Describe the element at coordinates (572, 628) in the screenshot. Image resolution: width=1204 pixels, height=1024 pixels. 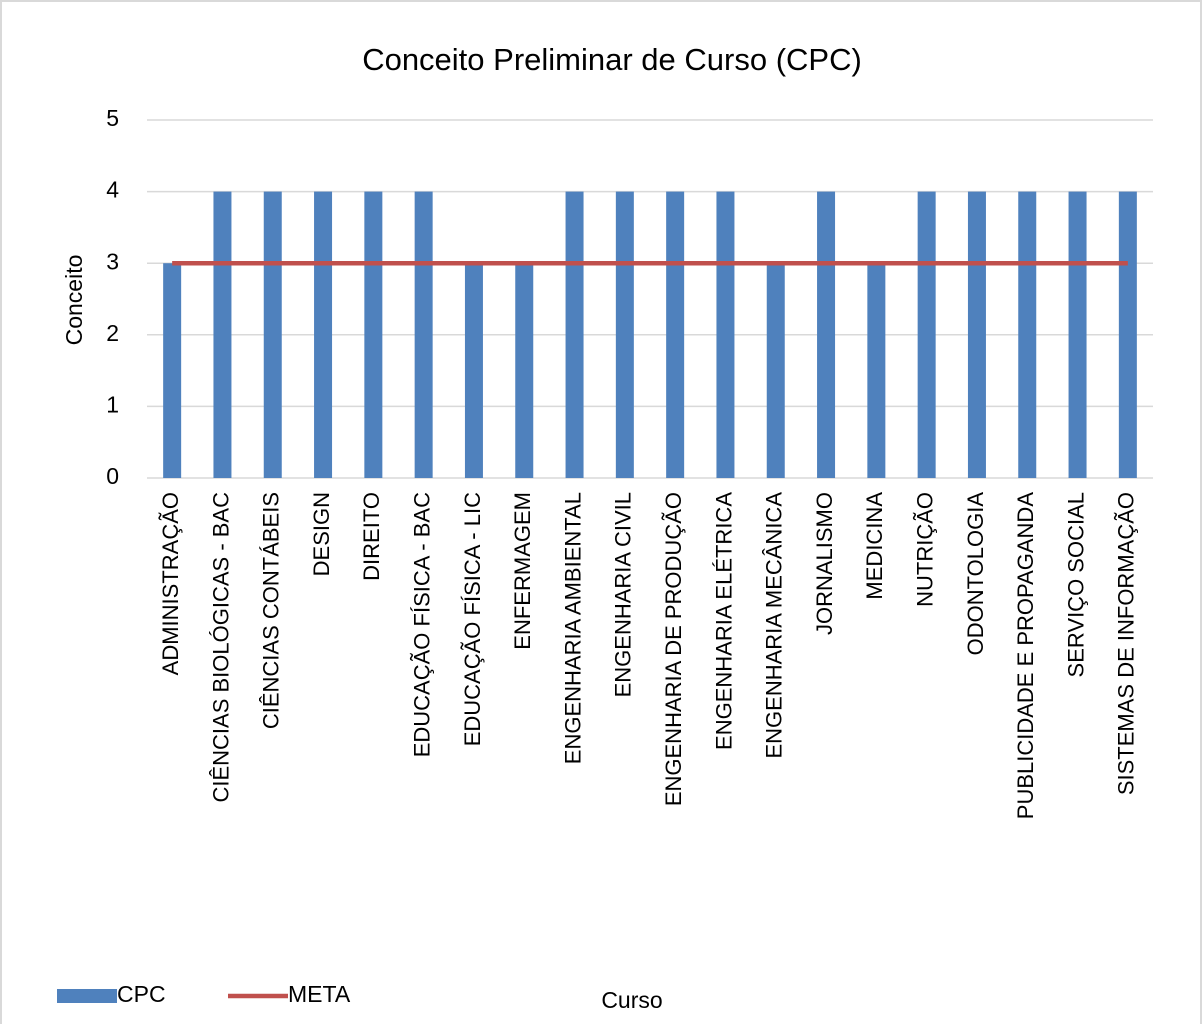
I see `x-tick-label: ENGENHARIA AMBIENTAL` at that location.